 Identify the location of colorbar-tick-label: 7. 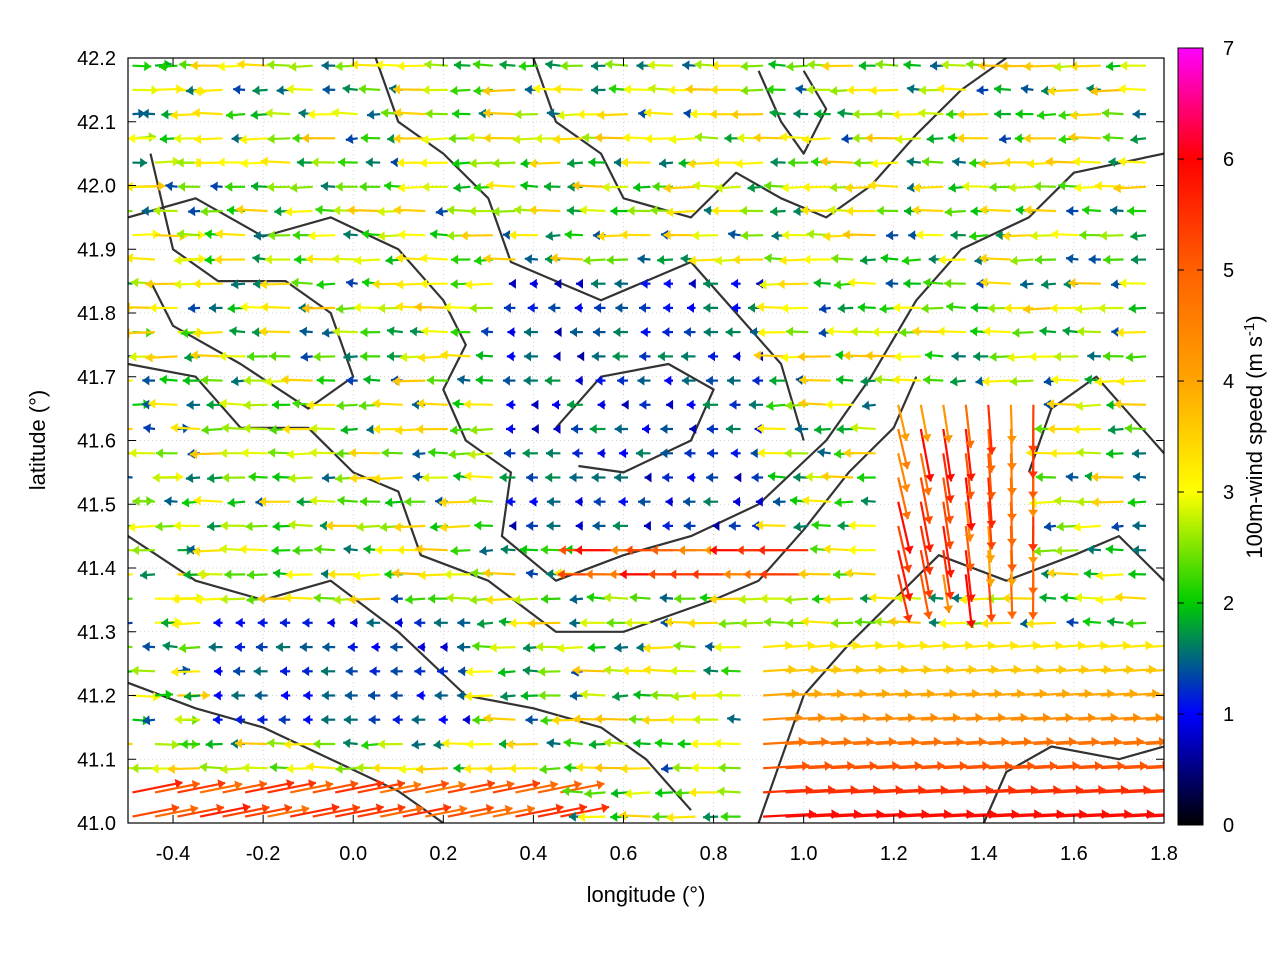
(1228, 49).